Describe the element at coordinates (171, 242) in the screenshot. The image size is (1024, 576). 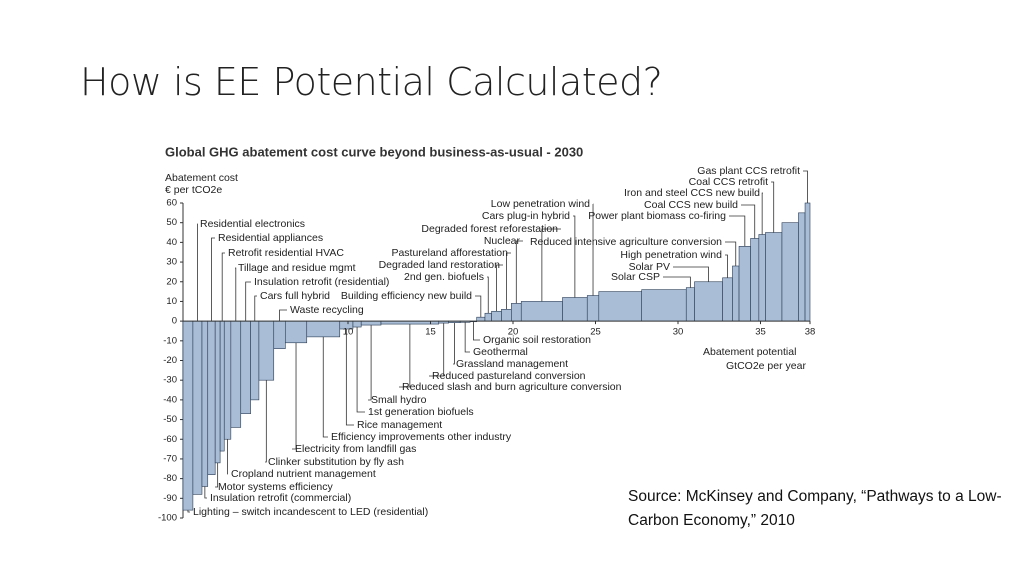
I see `y-tick-label: 40` at that location.